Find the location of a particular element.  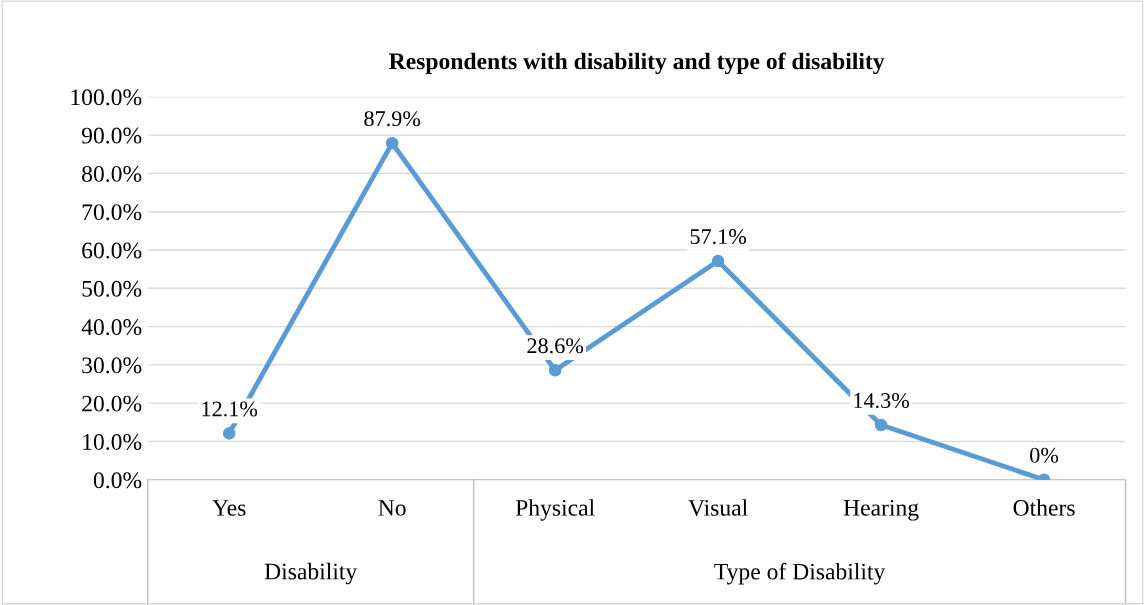

x-tick-label: Yes is located at coordinates (229, 508).